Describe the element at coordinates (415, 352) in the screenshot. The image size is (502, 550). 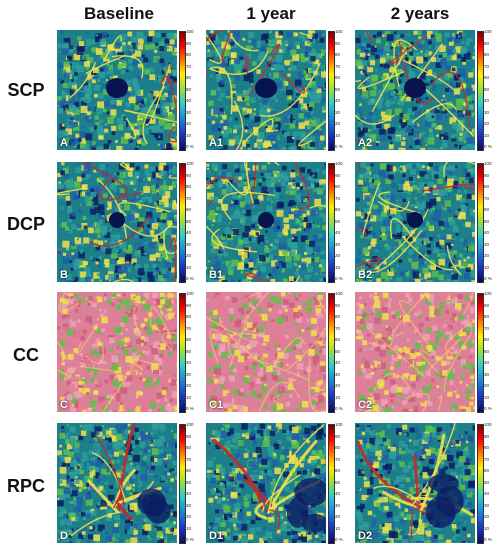
I see `octa-density-map: C2` at that location.